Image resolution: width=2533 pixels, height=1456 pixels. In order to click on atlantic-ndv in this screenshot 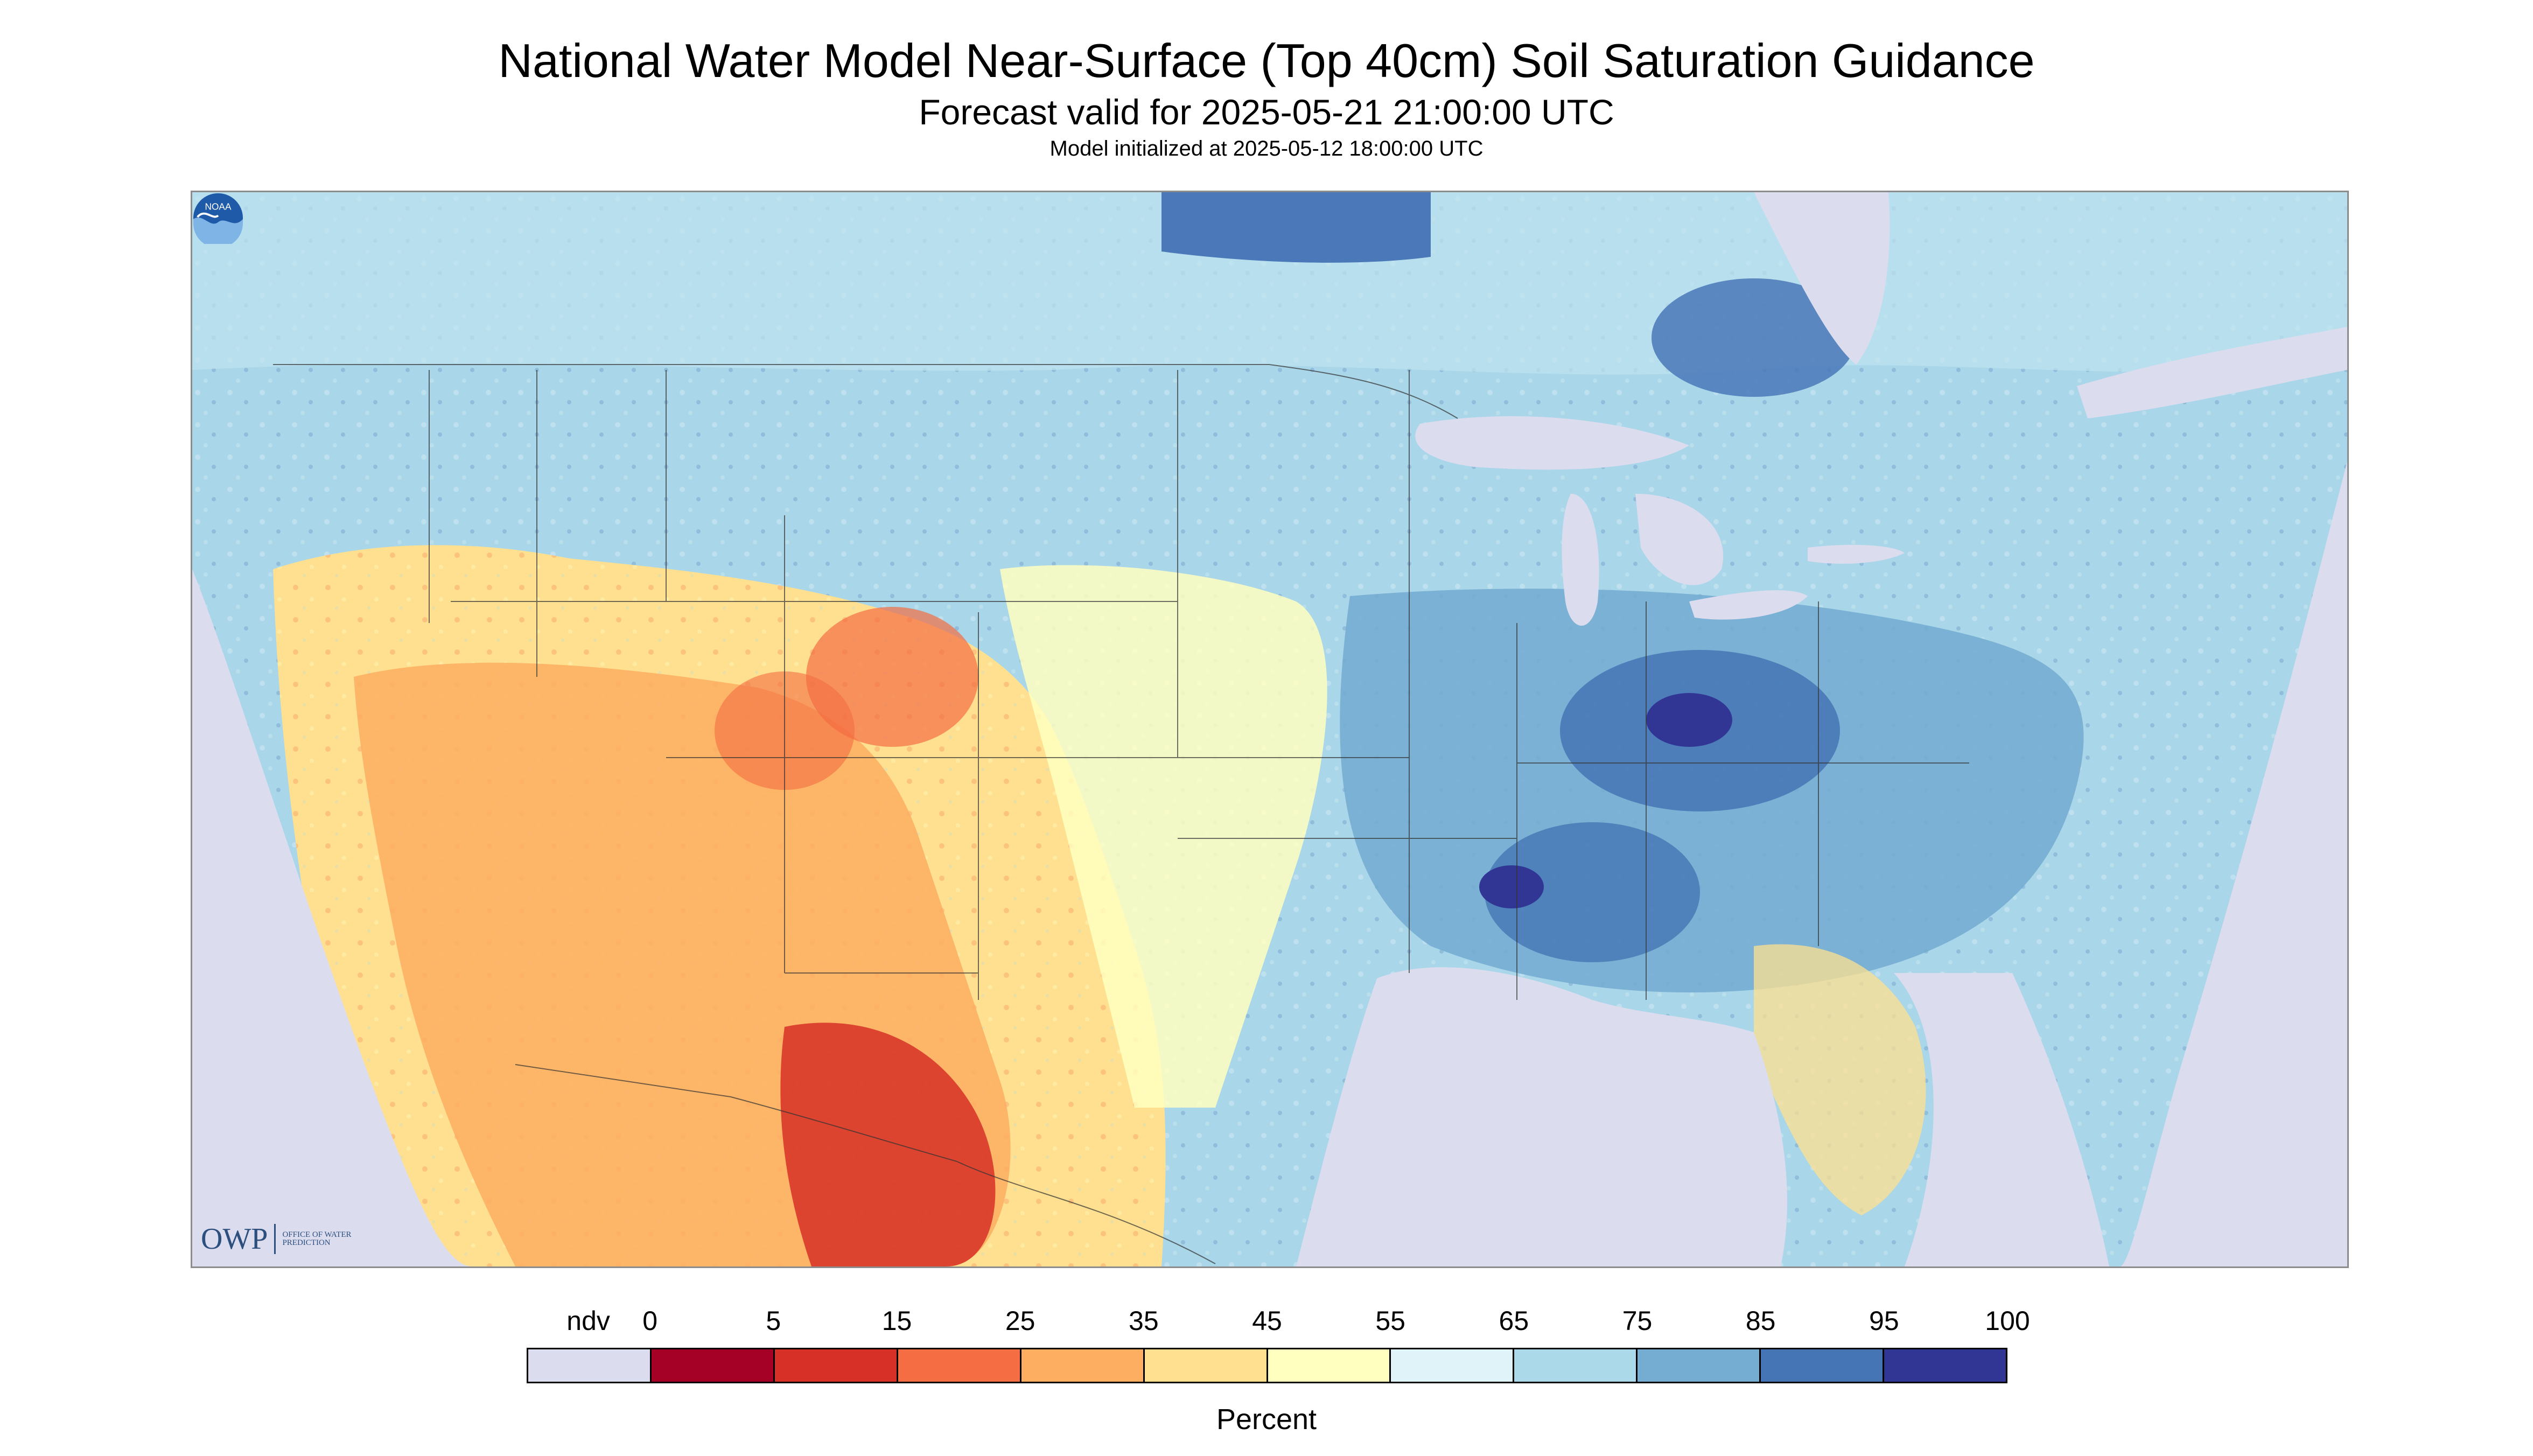, I will do `click(2233, 863)`.